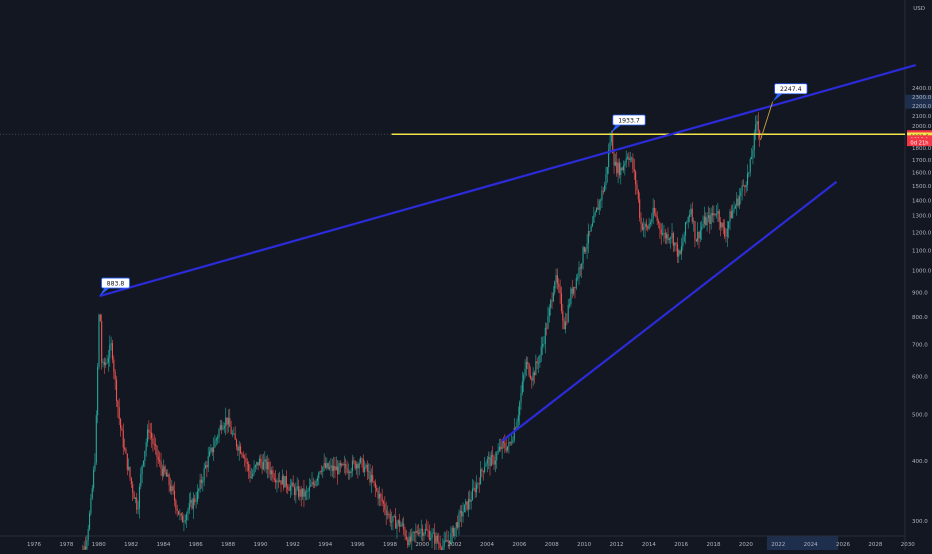 This screenshot has width=932, height=554. What do you see at coordinates (422, 545) in the screenshot?
I see `x-tick-label: 2000` at bounding box center [422, 545].